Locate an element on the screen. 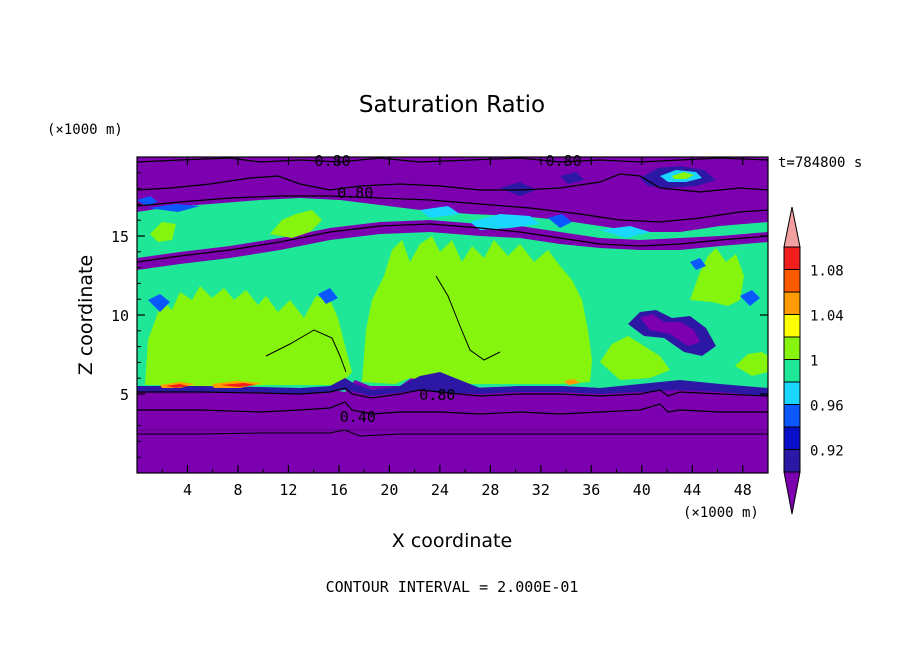 The width and height of the screenshot is (904, 654). x-tick-label: 40 is located at coordinates (642, 490).